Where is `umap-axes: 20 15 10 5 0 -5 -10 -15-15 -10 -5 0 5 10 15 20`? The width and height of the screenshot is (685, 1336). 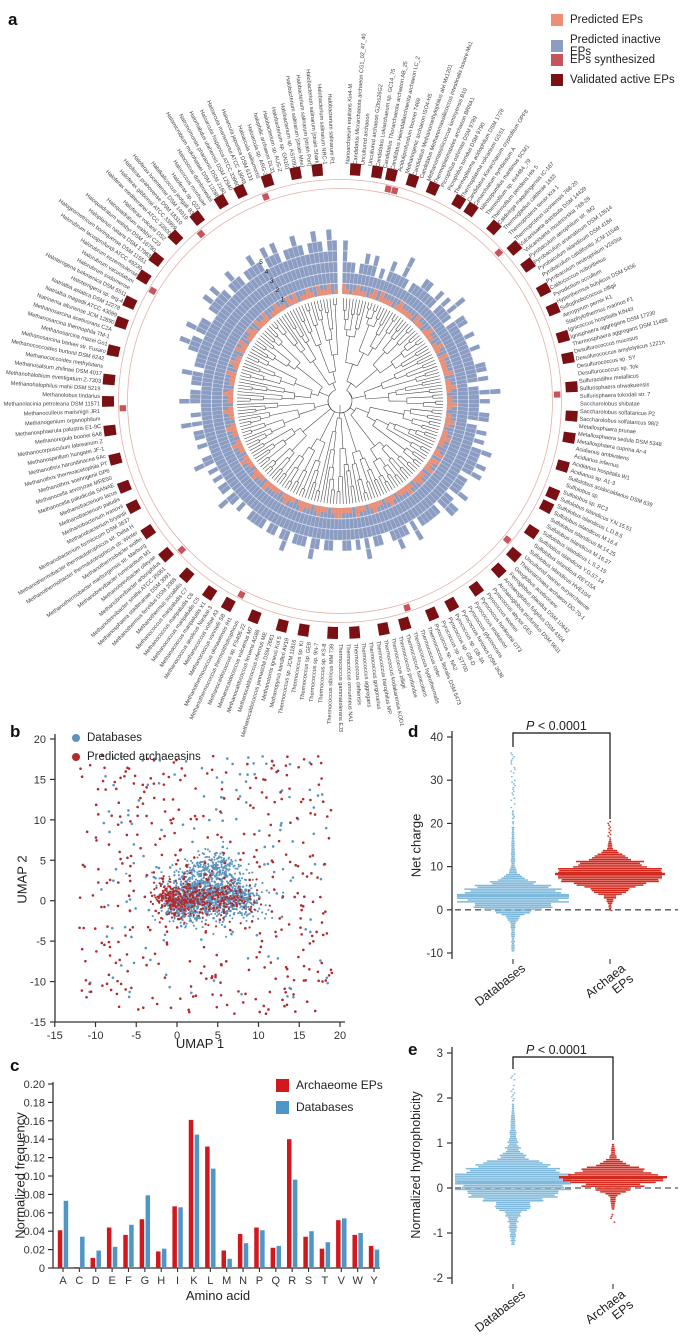 umap-axes: 20 15 10 5 0 -5 -10 -15-15 -10 -5 0 5 10 15 20 is located at coordinates (188, 888).